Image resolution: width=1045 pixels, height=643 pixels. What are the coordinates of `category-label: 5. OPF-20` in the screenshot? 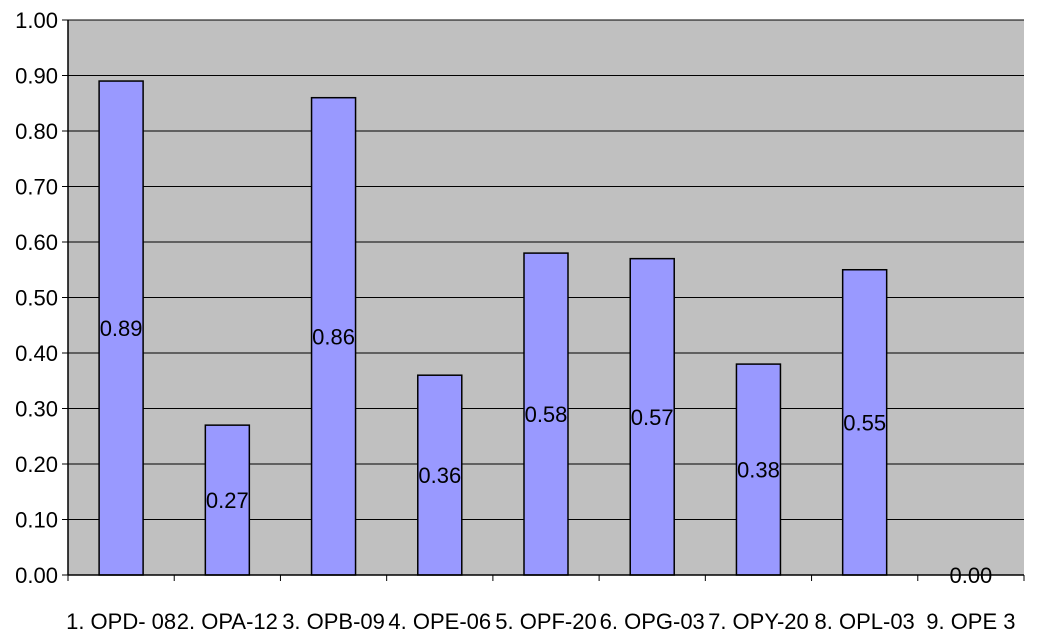 It's located at (545, 621).